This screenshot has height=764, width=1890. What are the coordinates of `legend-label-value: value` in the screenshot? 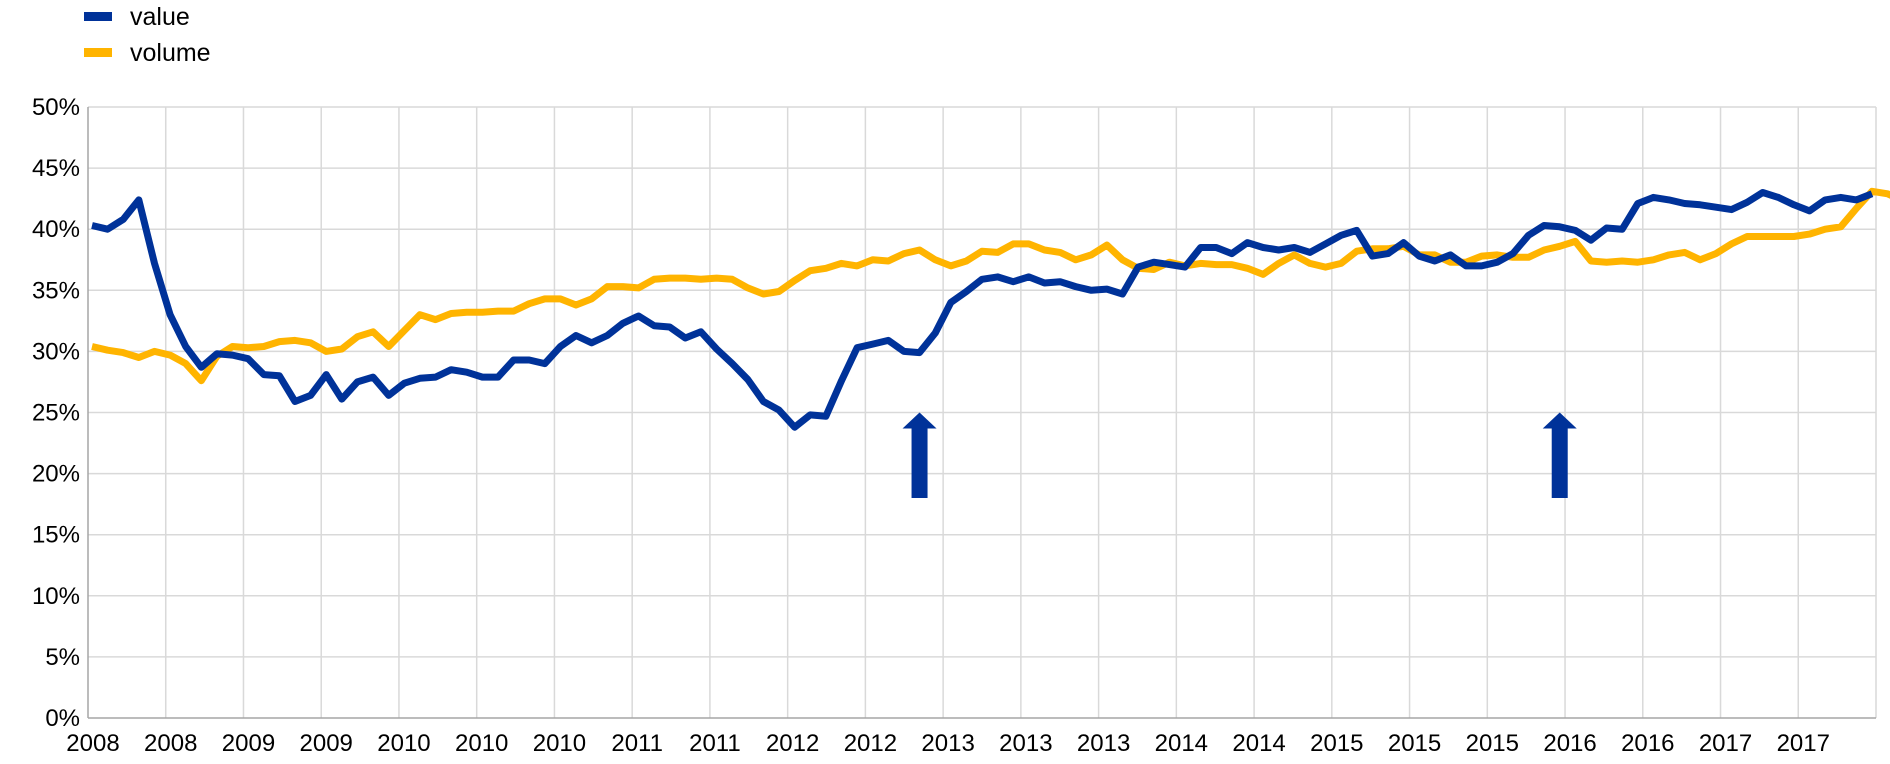 It's located at (160, 17).